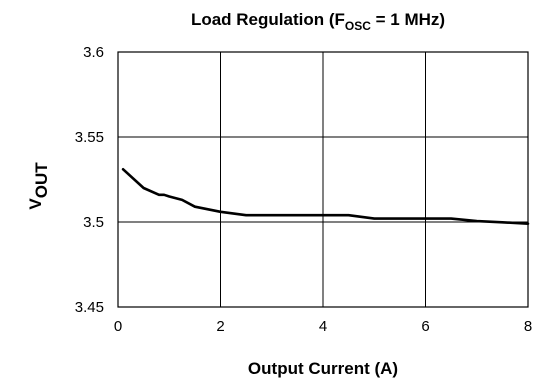 This screenshot has width=539, height=386. What do you see at coordinates (268, 19) in the screenshot?
I see `chart-title-prefix: Load Regulation (F` at bounding box center [268, 19].